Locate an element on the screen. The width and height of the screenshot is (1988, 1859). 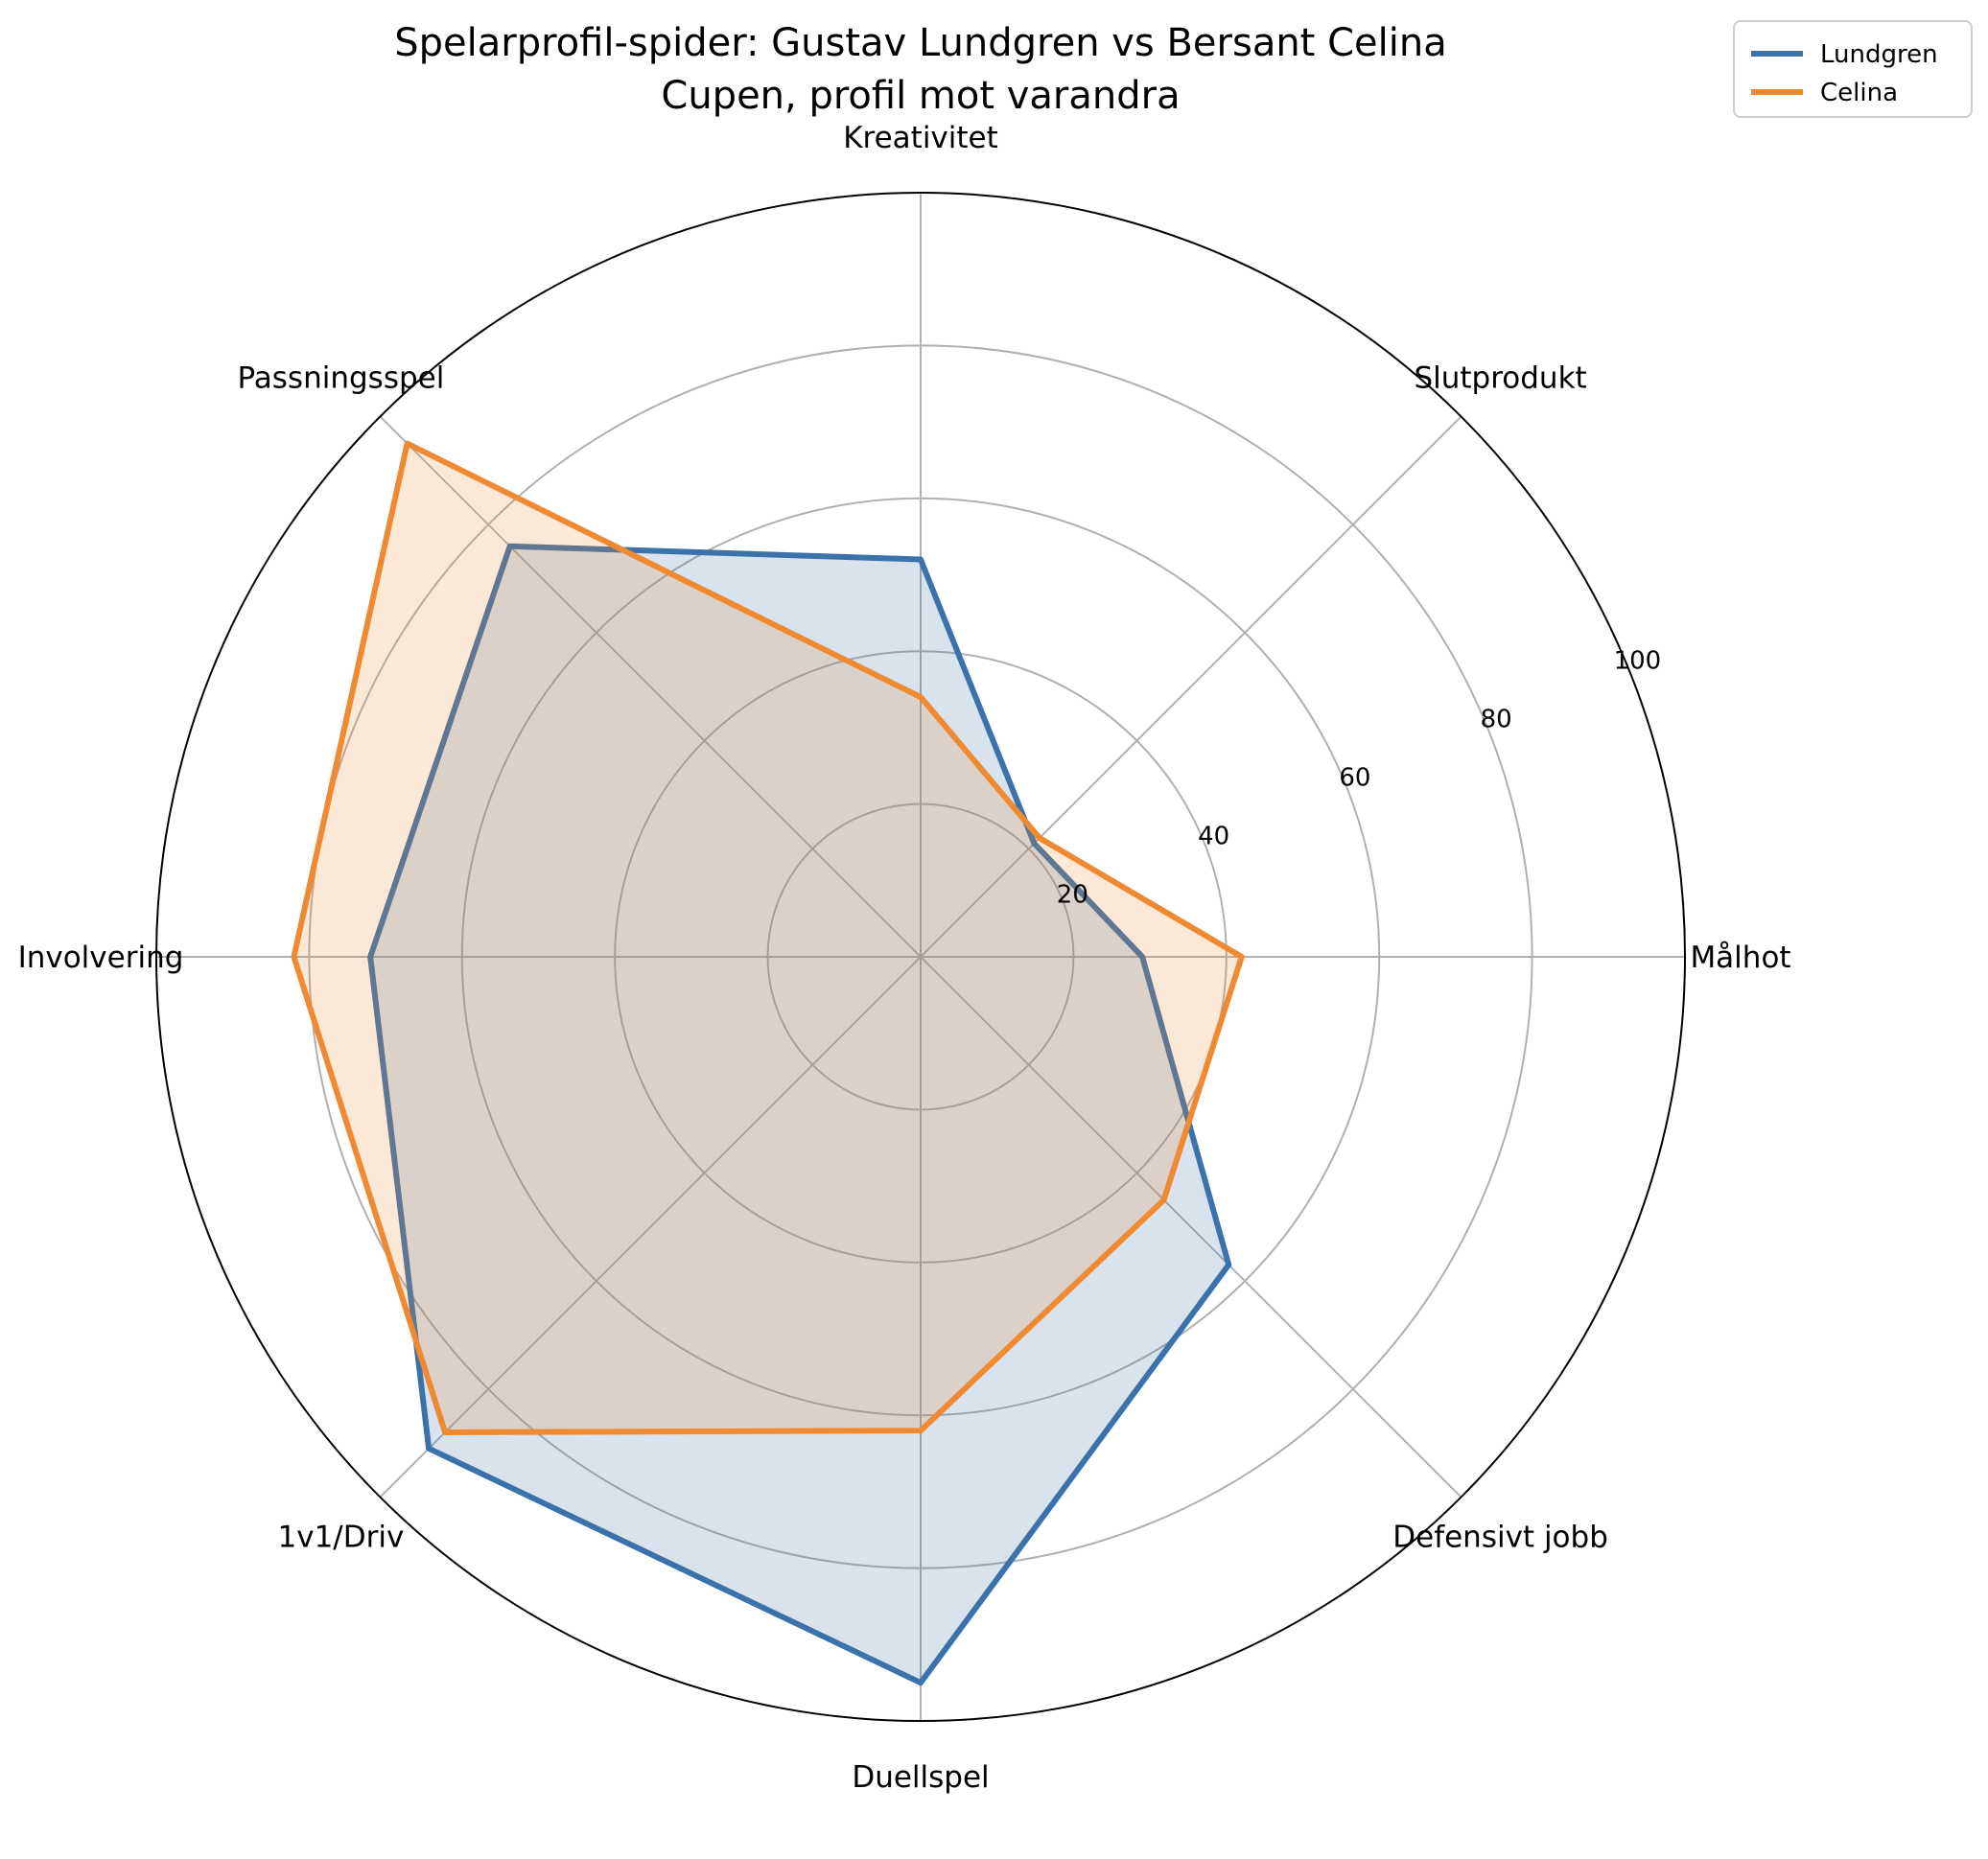
category-label-3: Passningsspel is located at coordinates (340, 377).